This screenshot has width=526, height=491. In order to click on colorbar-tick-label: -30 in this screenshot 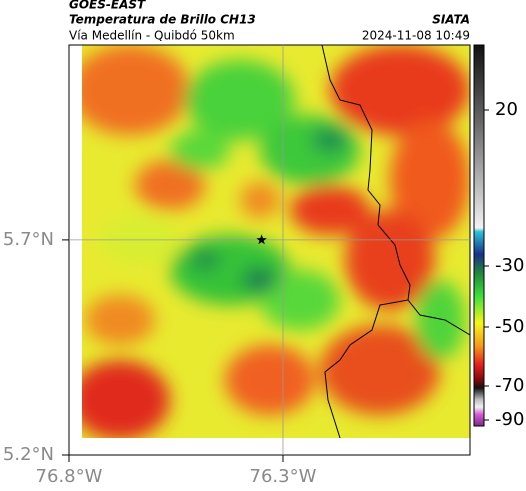, I will do `click(509, 265)`.